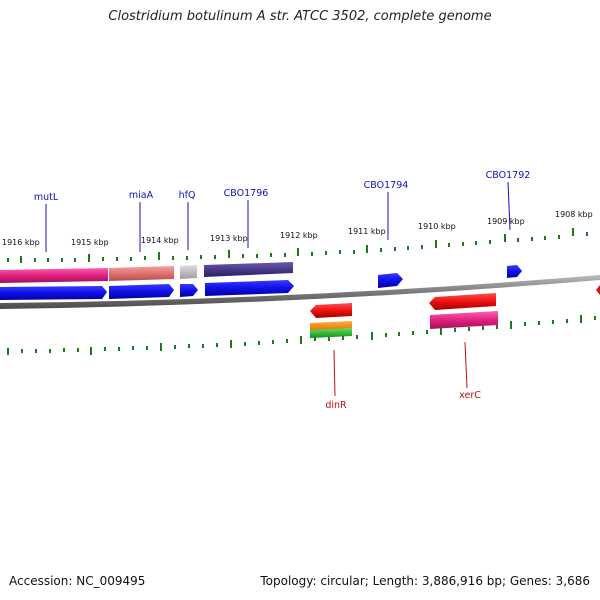 This screenshot has height=600, width=600. What do you see at coordinates (400, 369) in the screenshot?
I see `lower-leader-lines` at bounding box center [400, 369].